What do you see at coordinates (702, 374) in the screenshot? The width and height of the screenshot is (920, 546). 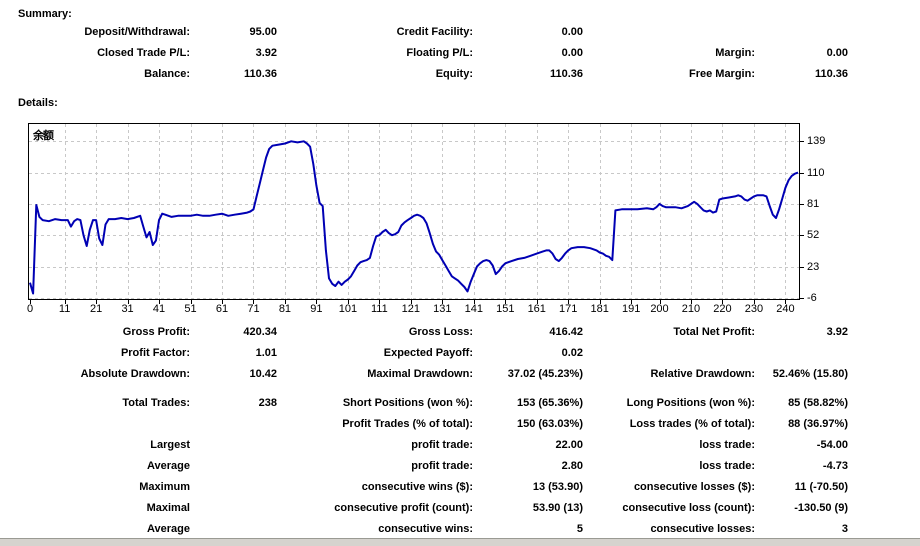 I see `stat-label: Relative Drawdown:` at bounding box center [702, 374].